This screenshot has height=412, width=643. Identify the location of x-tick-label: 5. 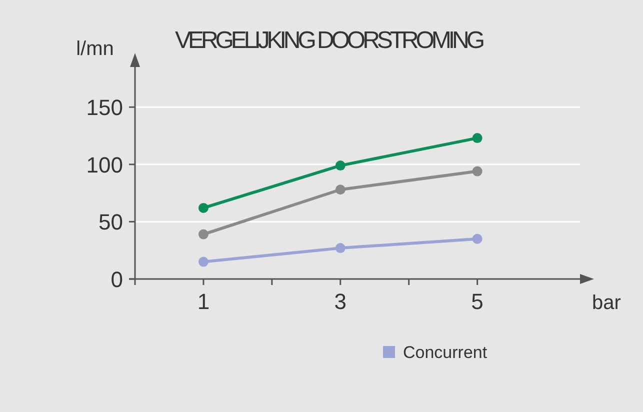
(477, 301).